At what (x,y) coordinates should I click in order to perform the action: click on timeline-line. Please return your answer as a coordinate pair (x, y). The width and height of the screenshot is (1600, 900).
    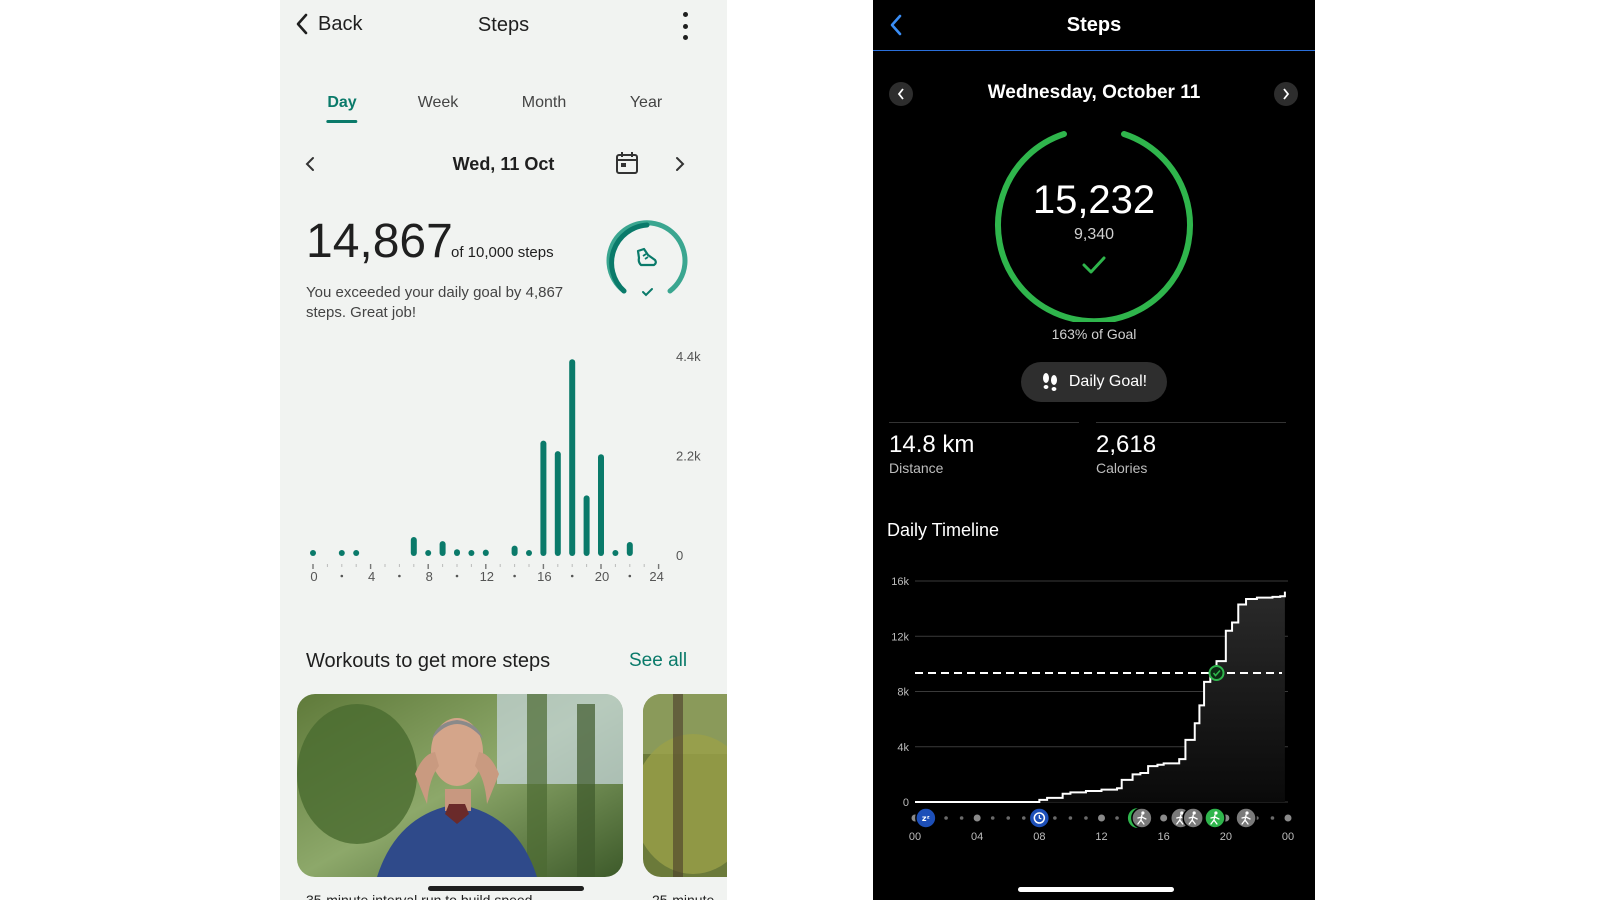
    Looking at the image, I should click on (1100, 697).